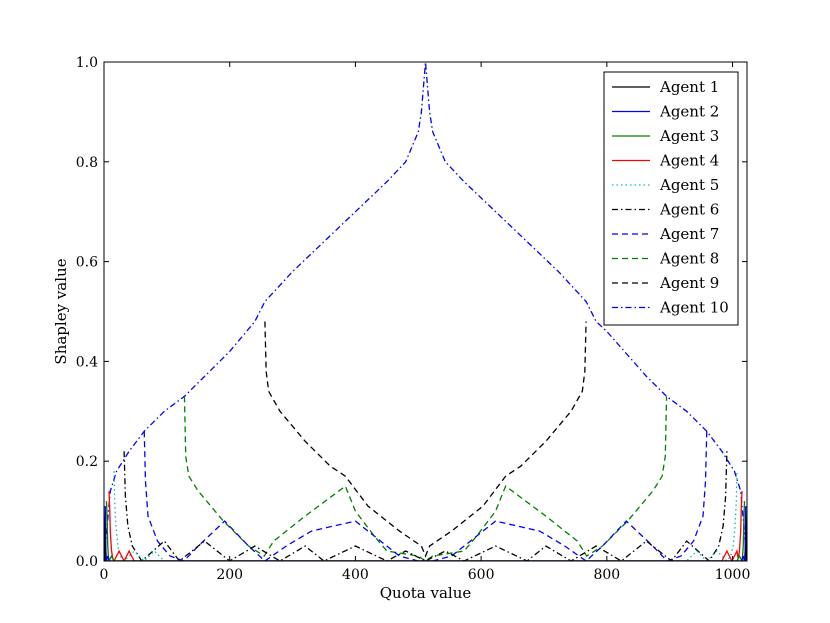  I want to click on legend-label: Agent 1, so click(689, 87).